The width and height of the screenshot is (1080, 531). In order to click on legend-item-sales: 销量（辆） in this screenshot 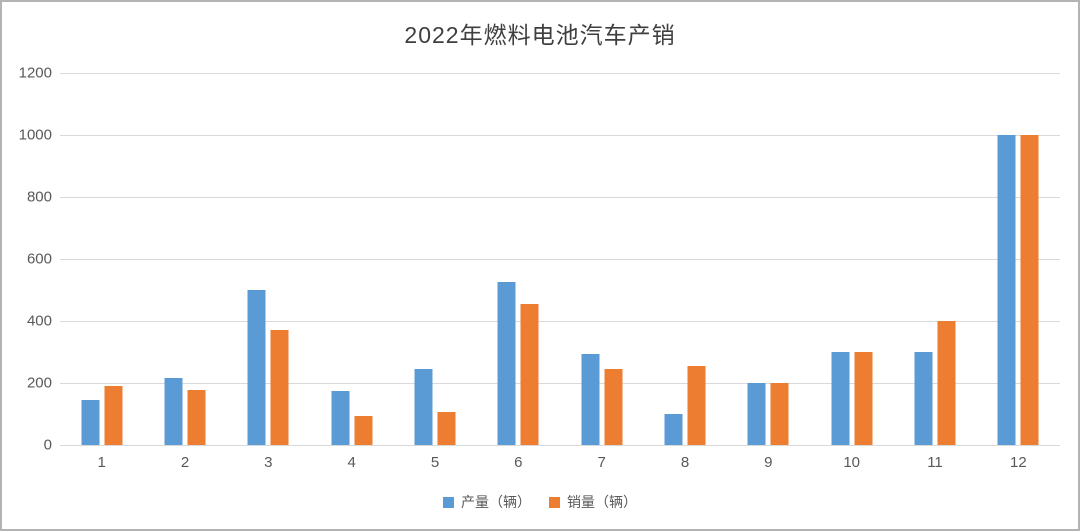, I will do `click(593, 502)`.